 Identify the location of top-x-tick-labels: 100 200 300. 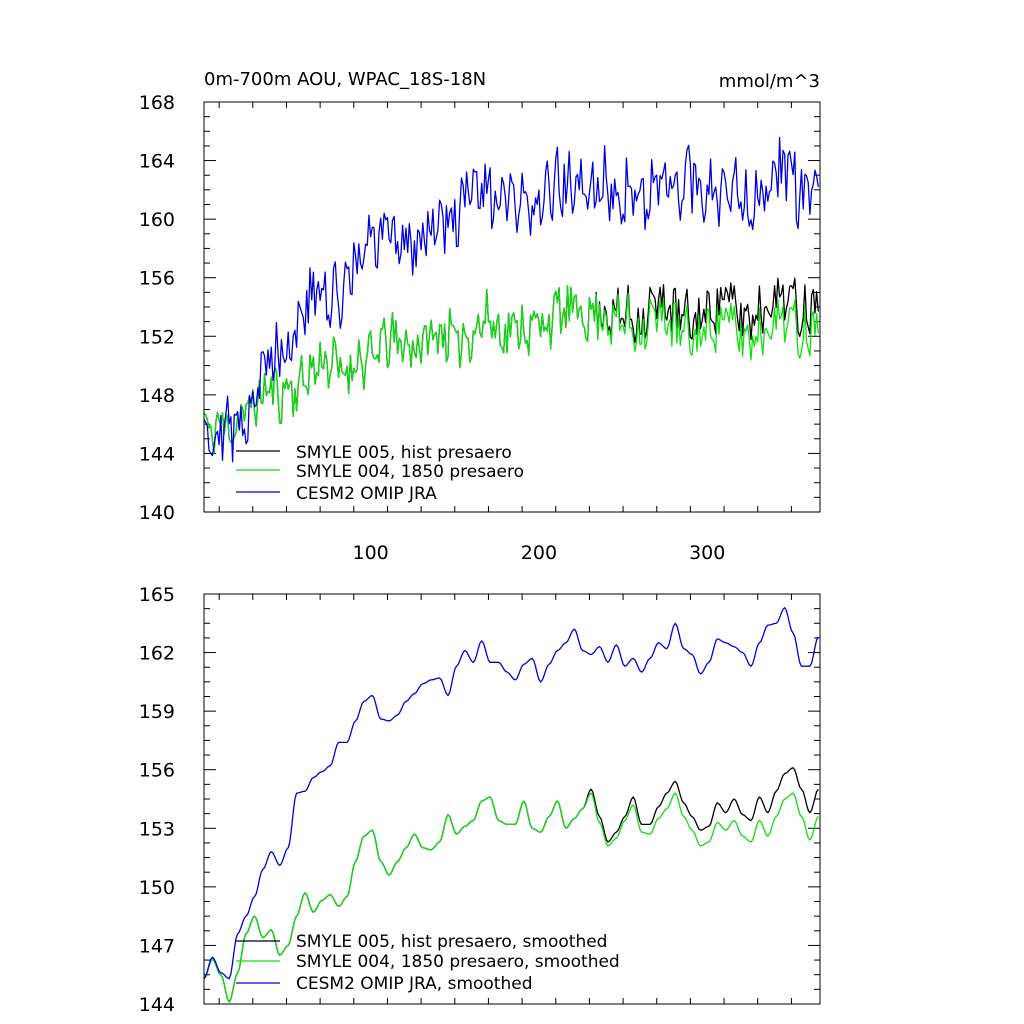
(538, 553).